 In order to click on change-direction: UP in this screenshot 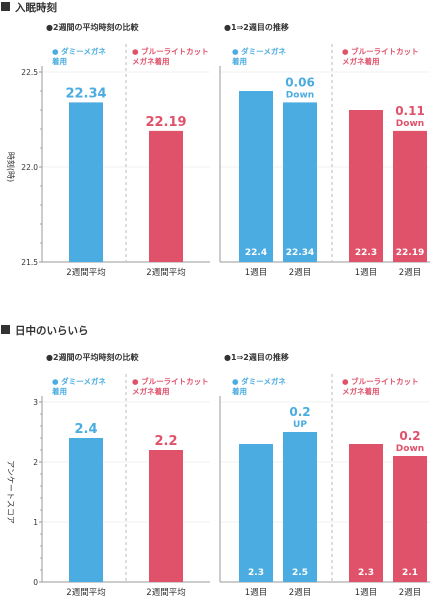, I will do `click(300, 425)`.